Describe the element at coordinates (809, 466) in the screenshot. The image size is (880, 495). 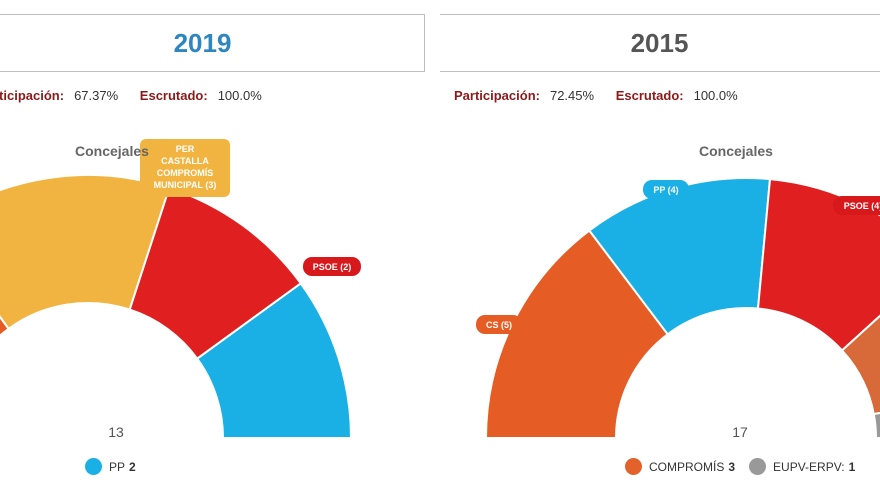
I see `legend-label: EUPV-ERPV:` at that location.